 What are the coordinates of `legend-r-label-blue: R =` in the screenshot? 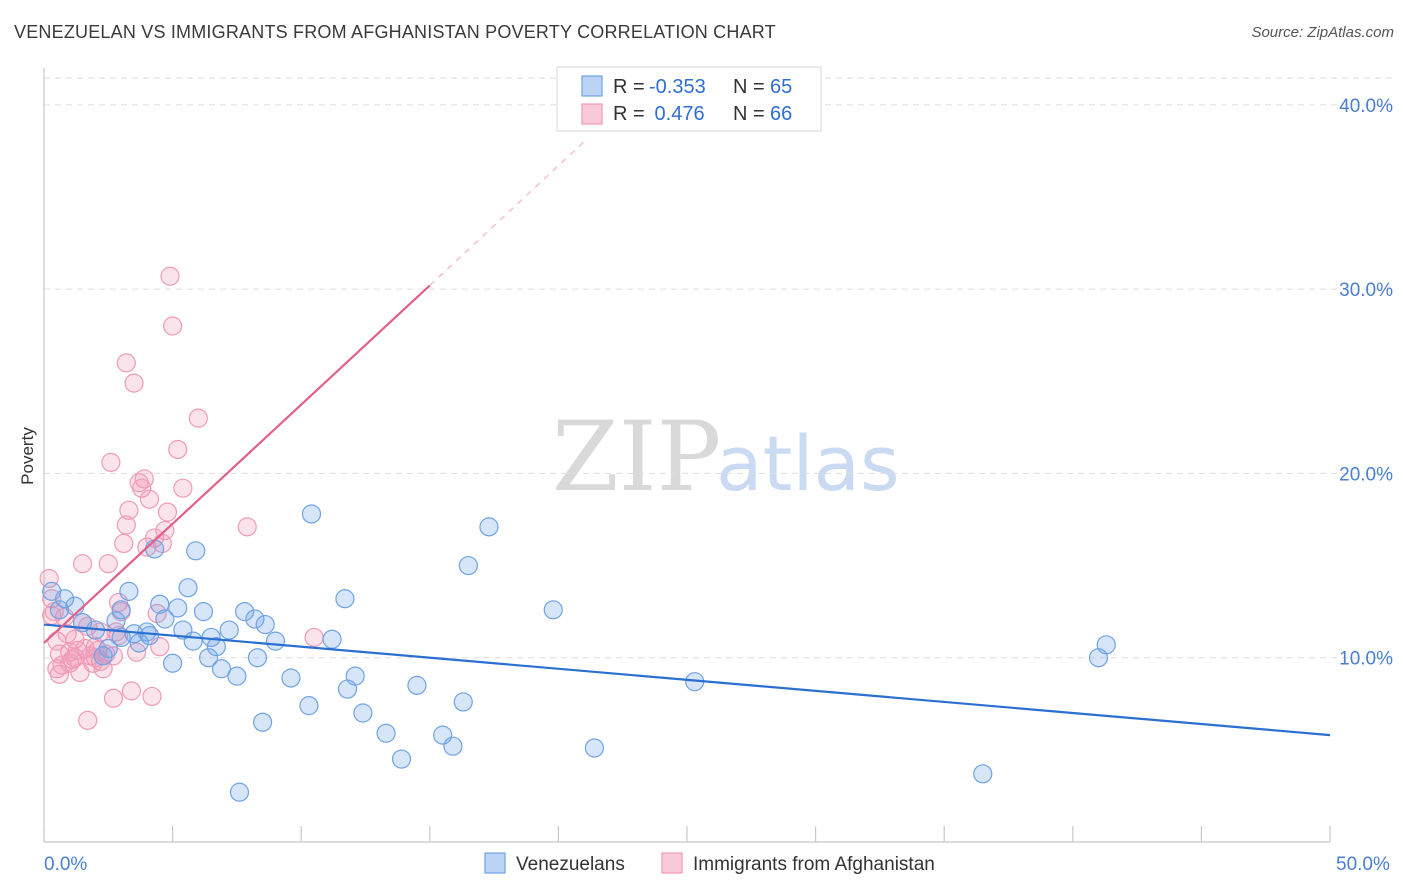 It's located at (629, 87).